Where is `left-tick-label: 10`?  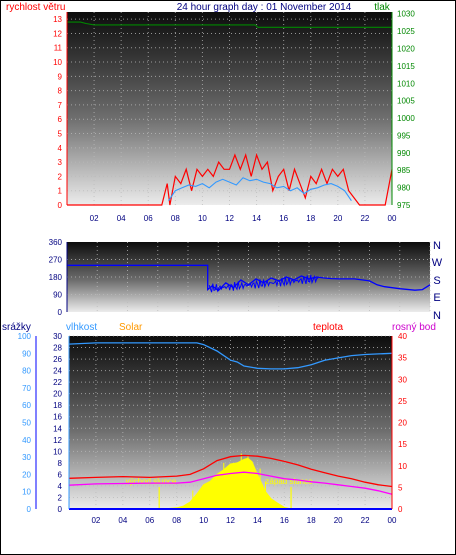 left-tick-label: 10 is located at coordinates (57, 62).